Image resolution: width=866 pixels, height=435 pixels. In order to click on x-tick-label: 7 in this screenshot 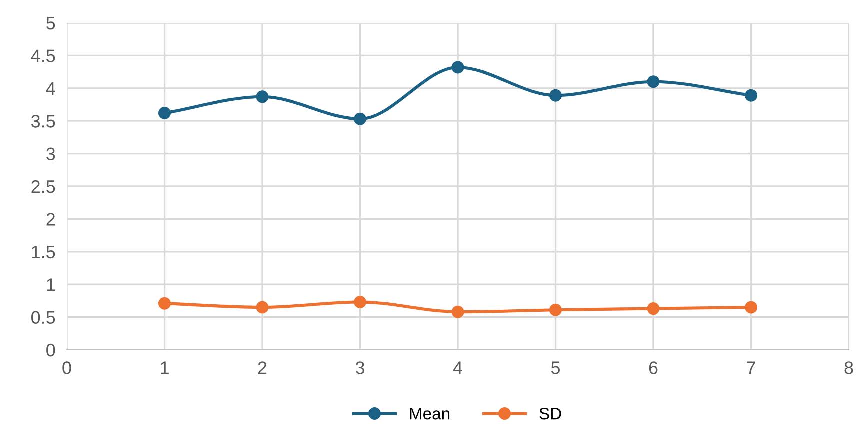, I will do `click(751, 368)`.